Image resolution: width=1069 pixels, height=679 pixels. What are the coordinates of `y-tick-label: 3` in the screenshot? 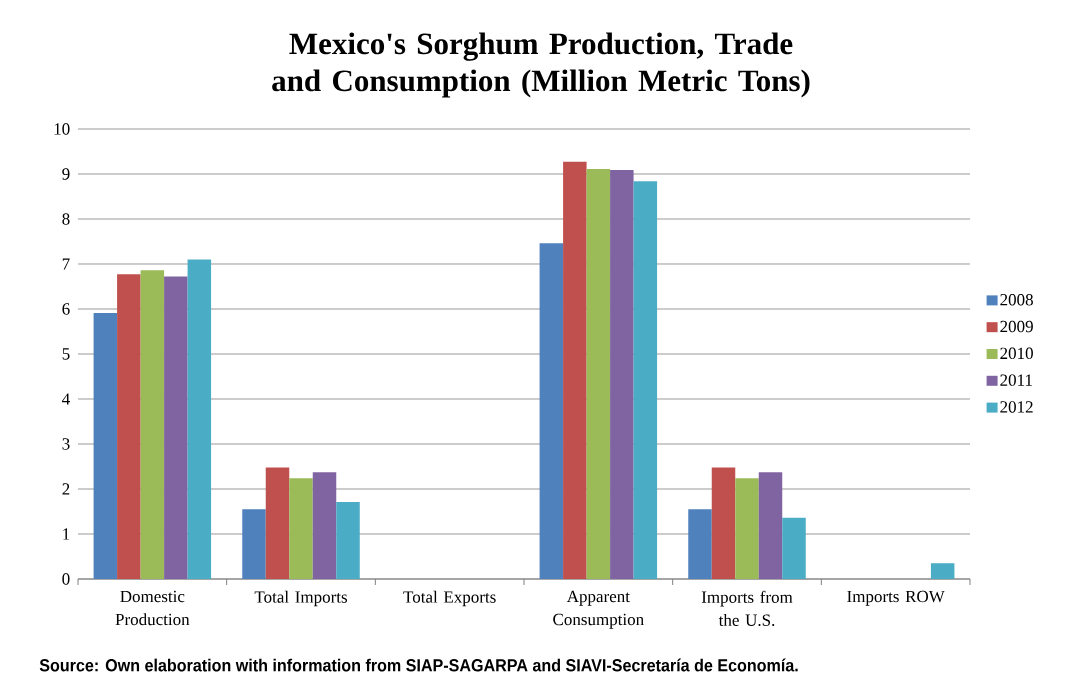 It's located at (66, 444).